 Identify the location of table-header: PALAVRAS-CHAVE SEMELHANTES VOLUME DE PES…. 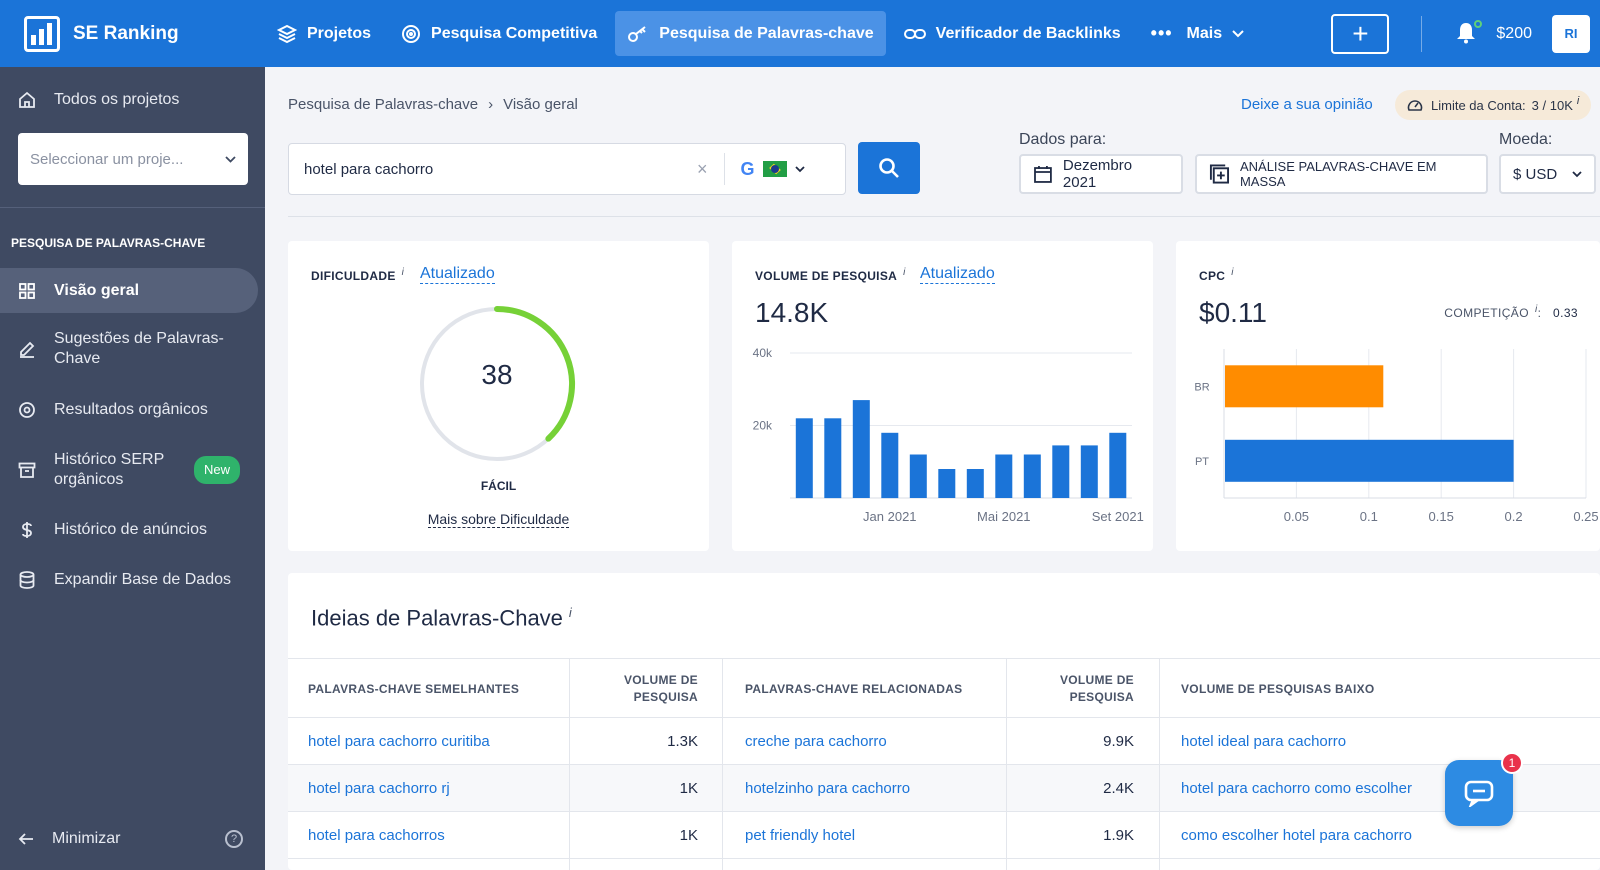
(944, 688).